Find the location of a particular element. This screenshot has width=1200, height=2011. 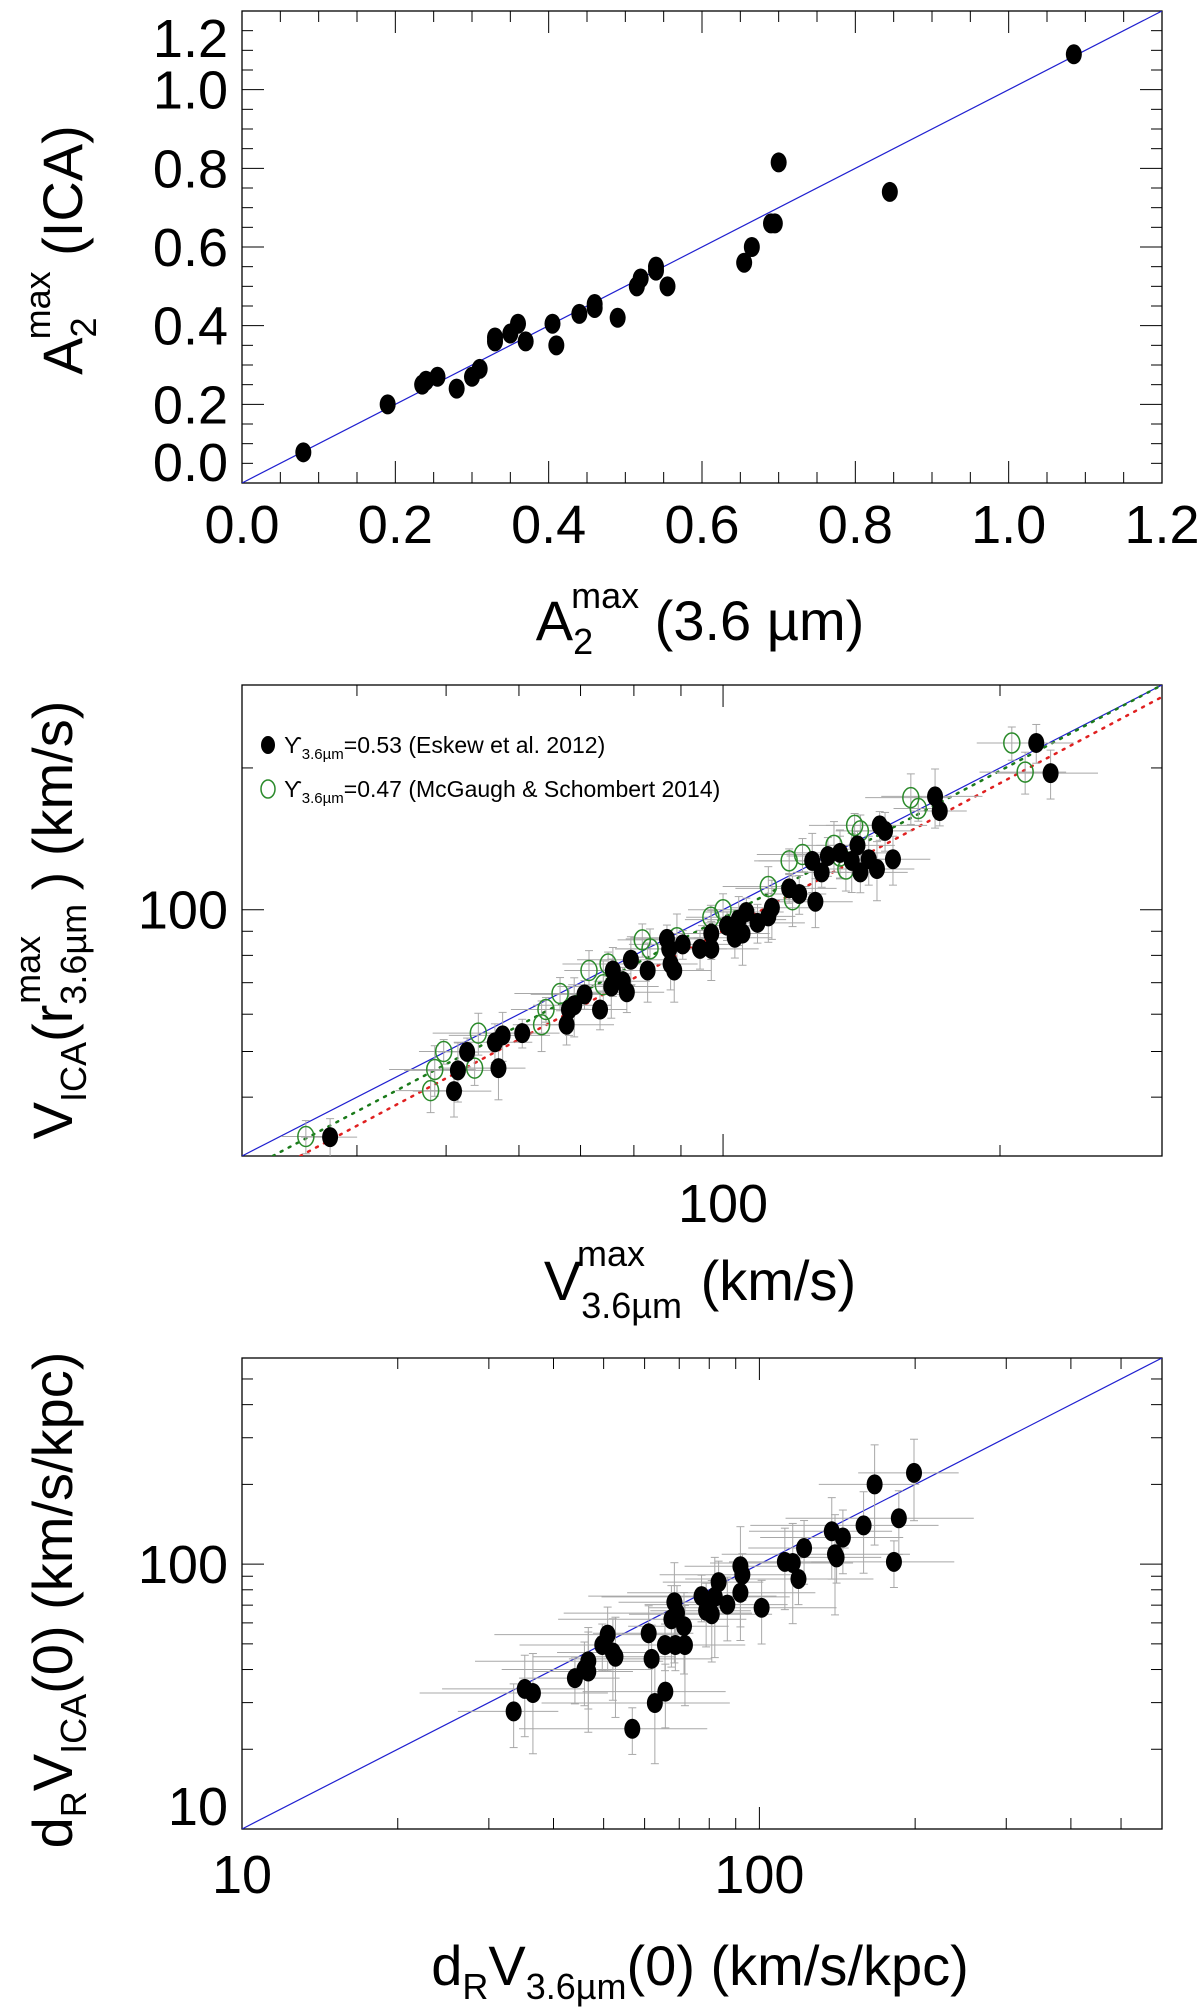

legend-marker-open is located at coordinates (268, 789).